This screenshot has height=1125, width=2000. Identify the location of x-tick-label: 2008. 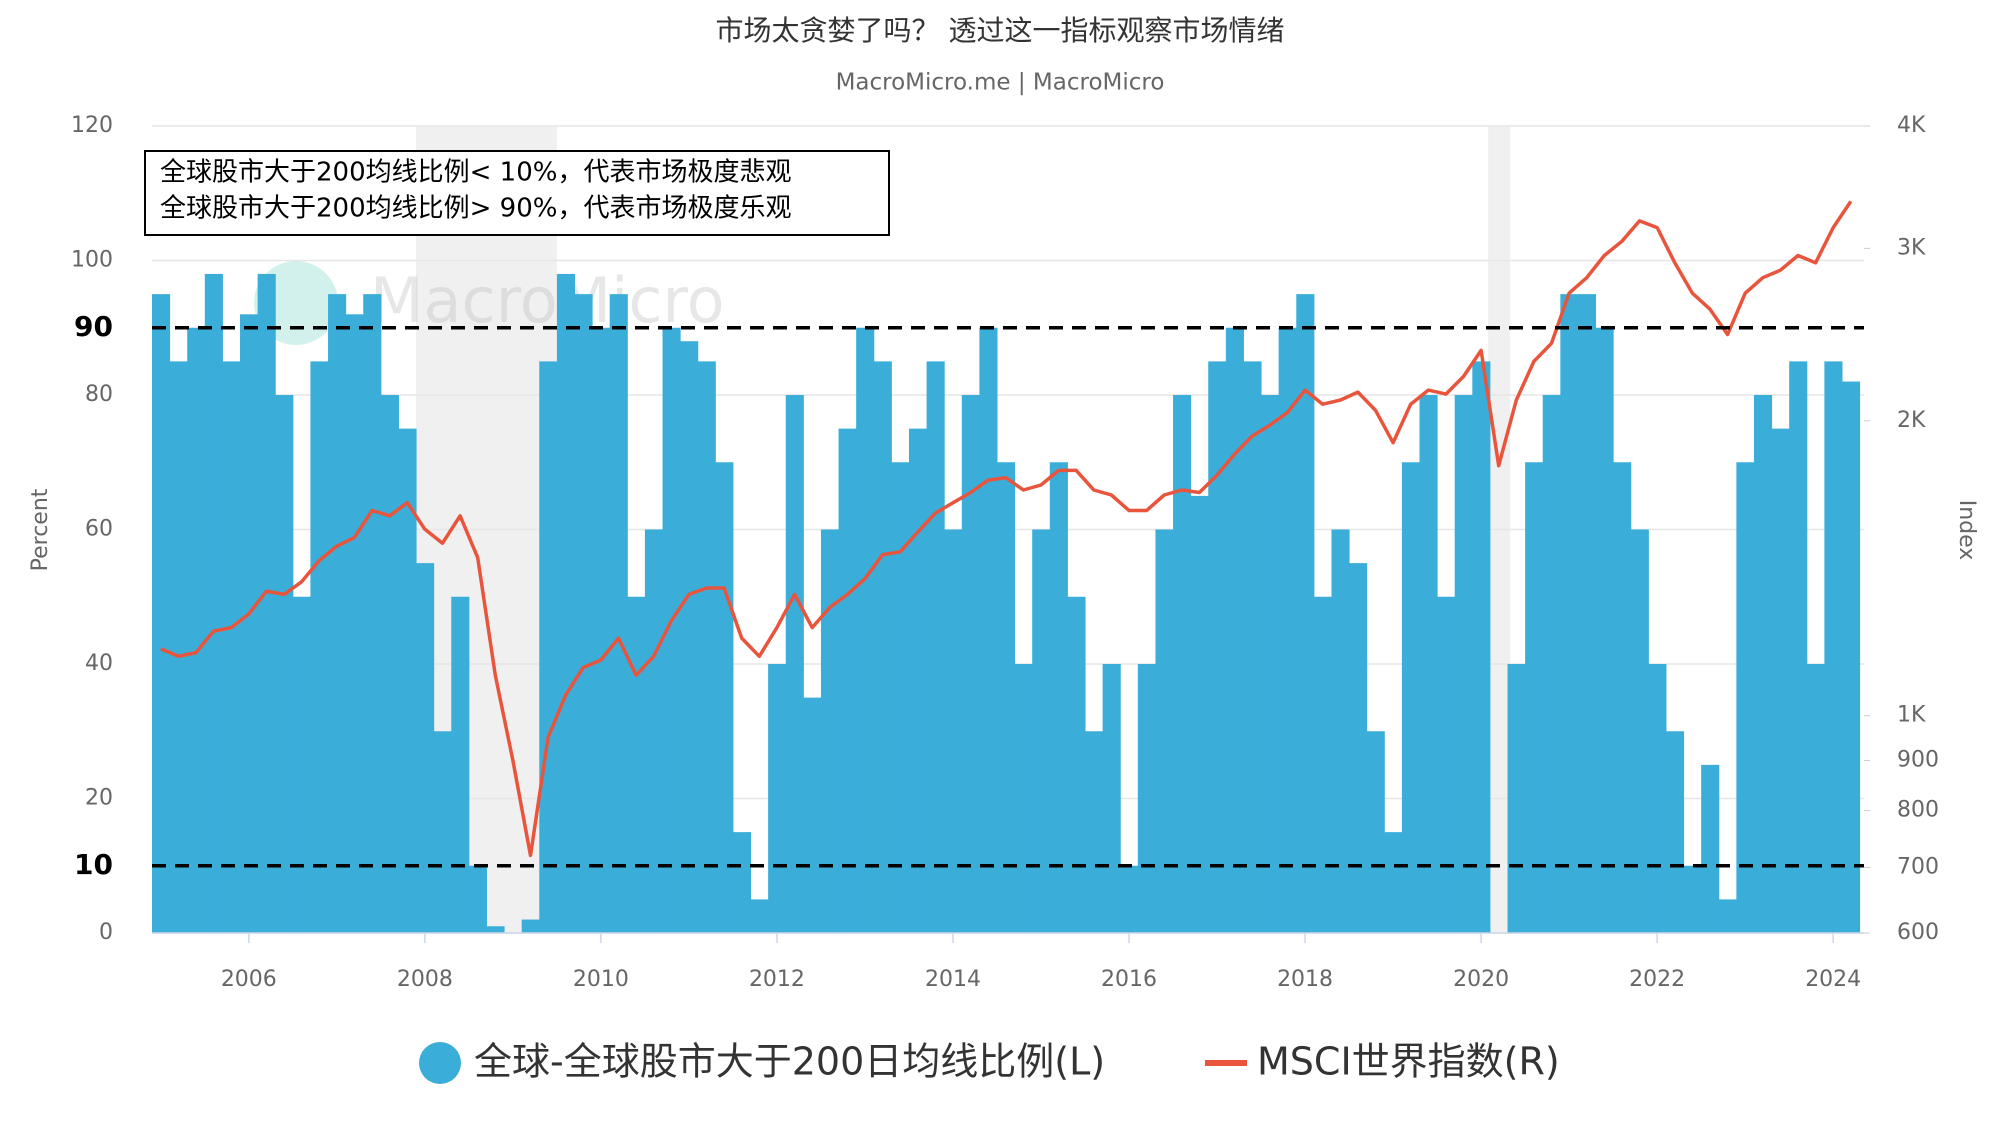
(425, 979).